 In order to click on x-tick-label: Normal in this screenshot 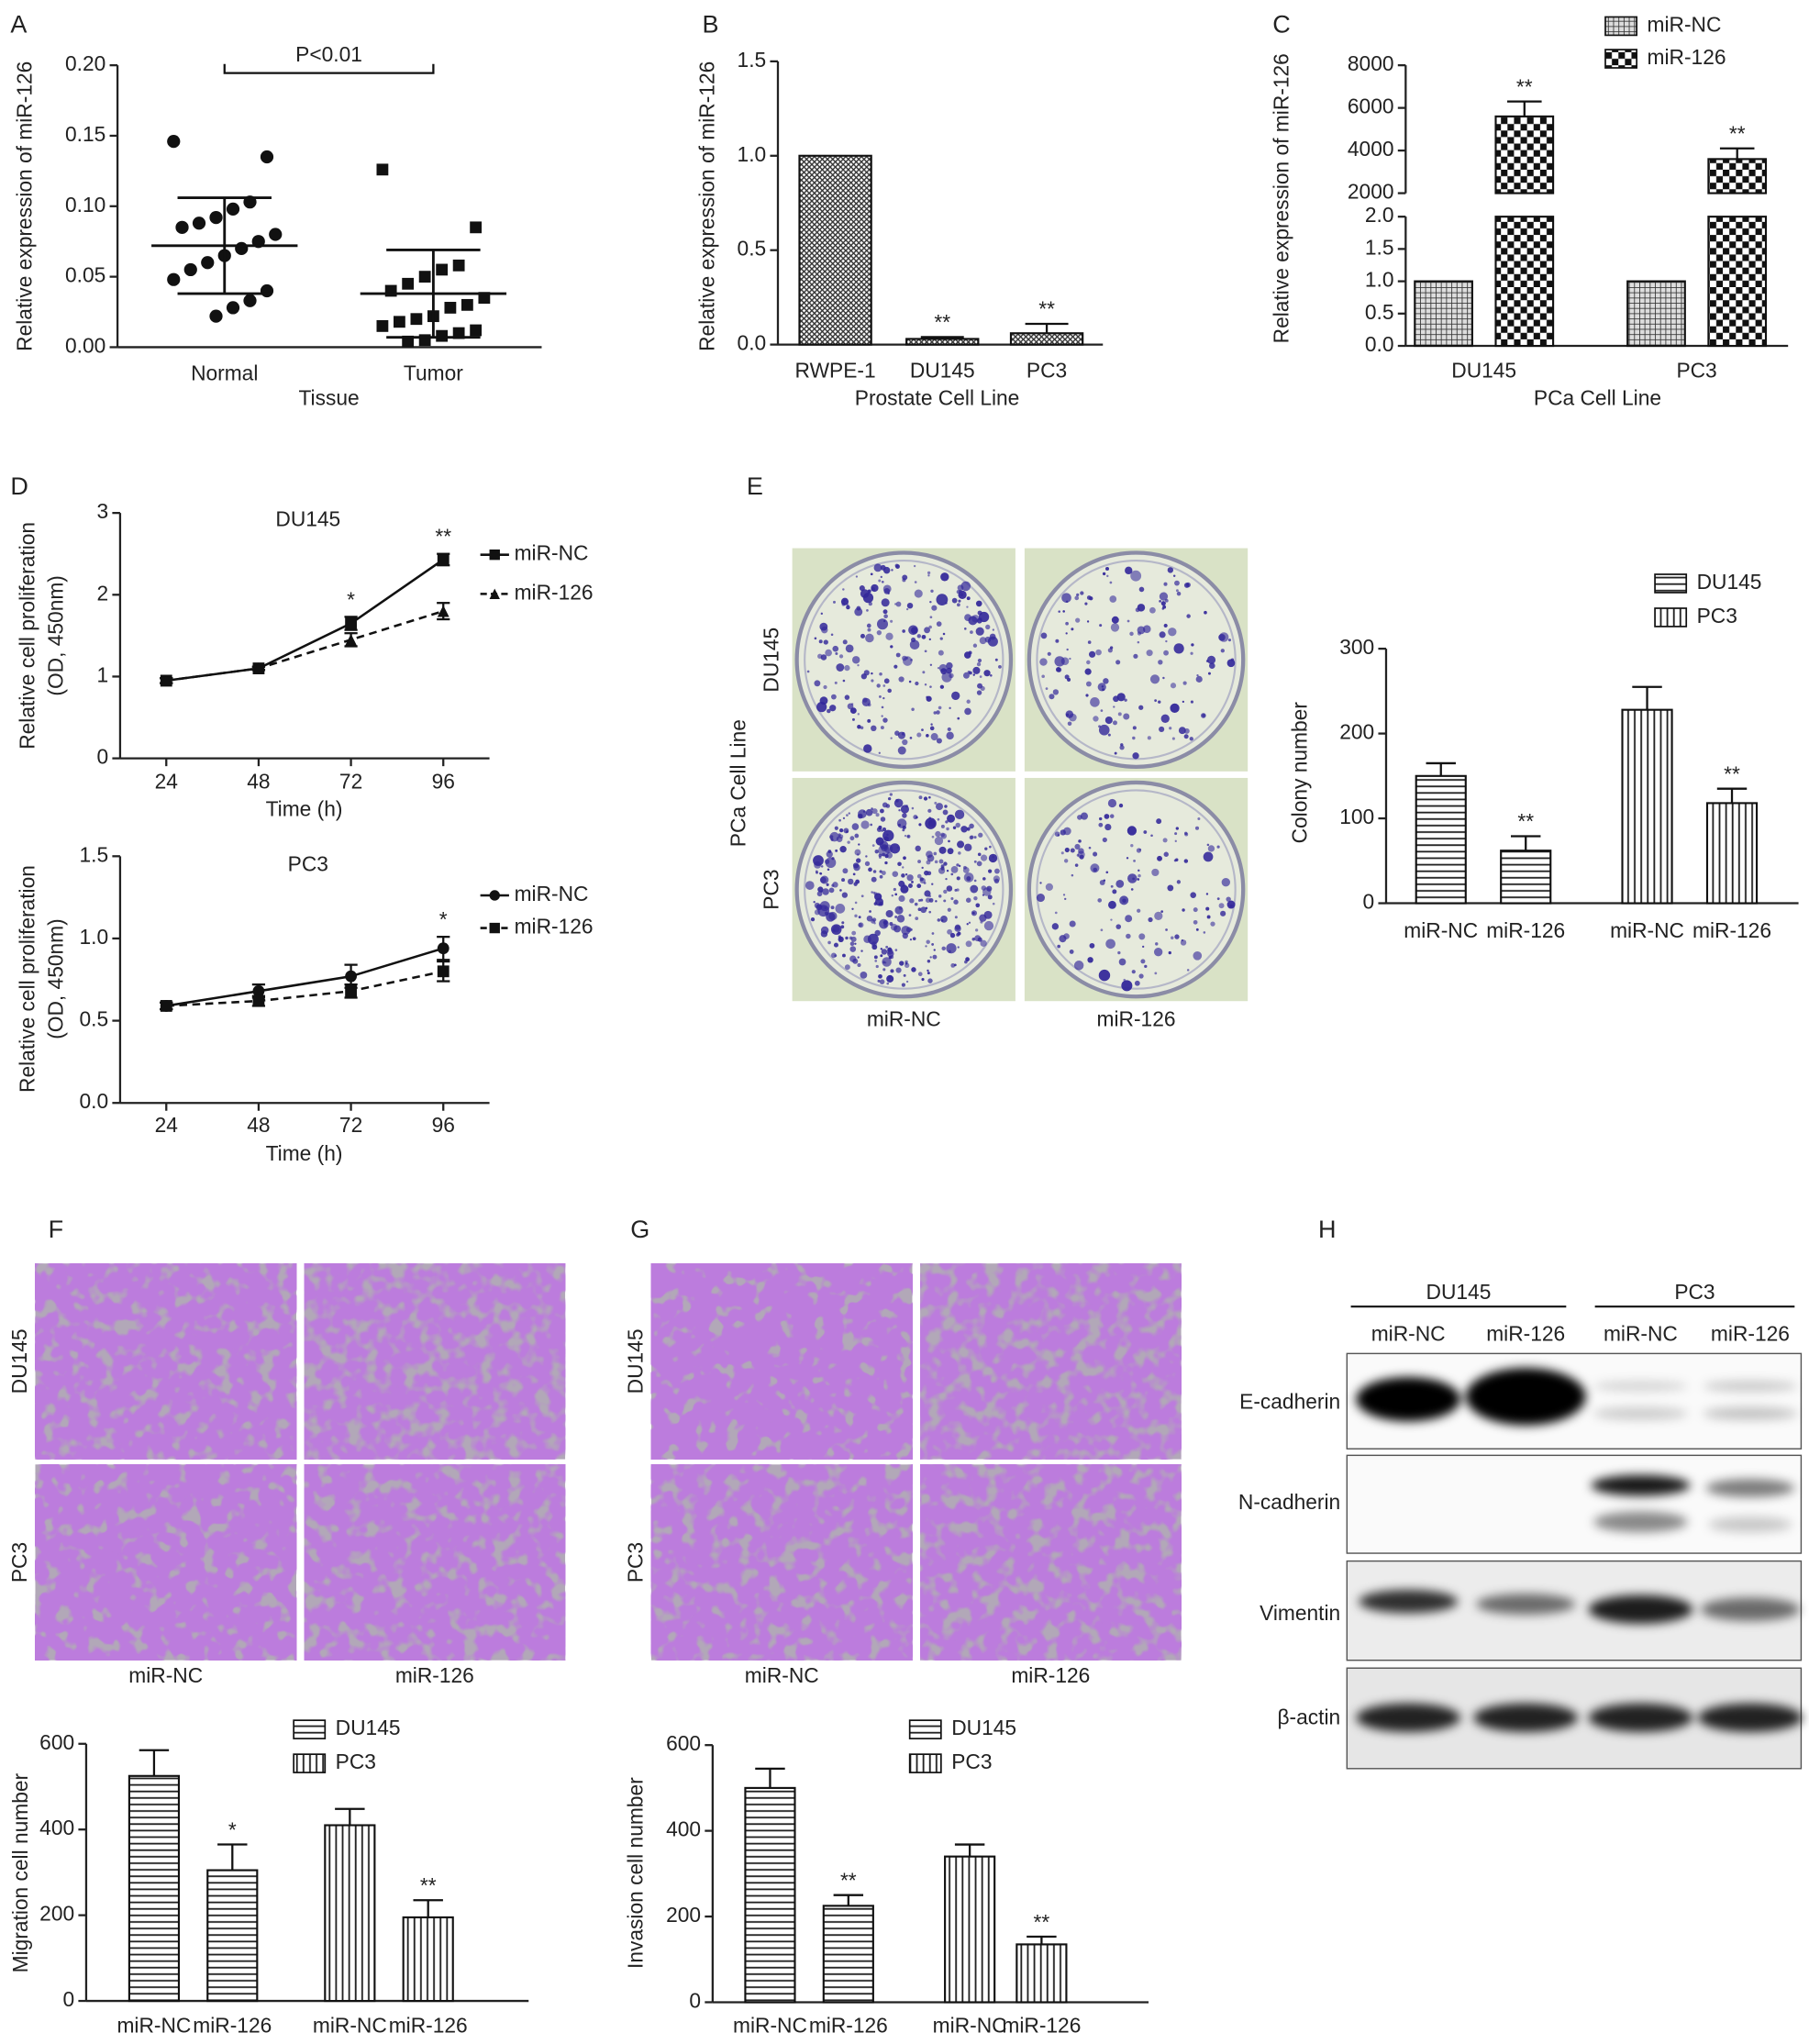, I will do `click(224, 373)`.